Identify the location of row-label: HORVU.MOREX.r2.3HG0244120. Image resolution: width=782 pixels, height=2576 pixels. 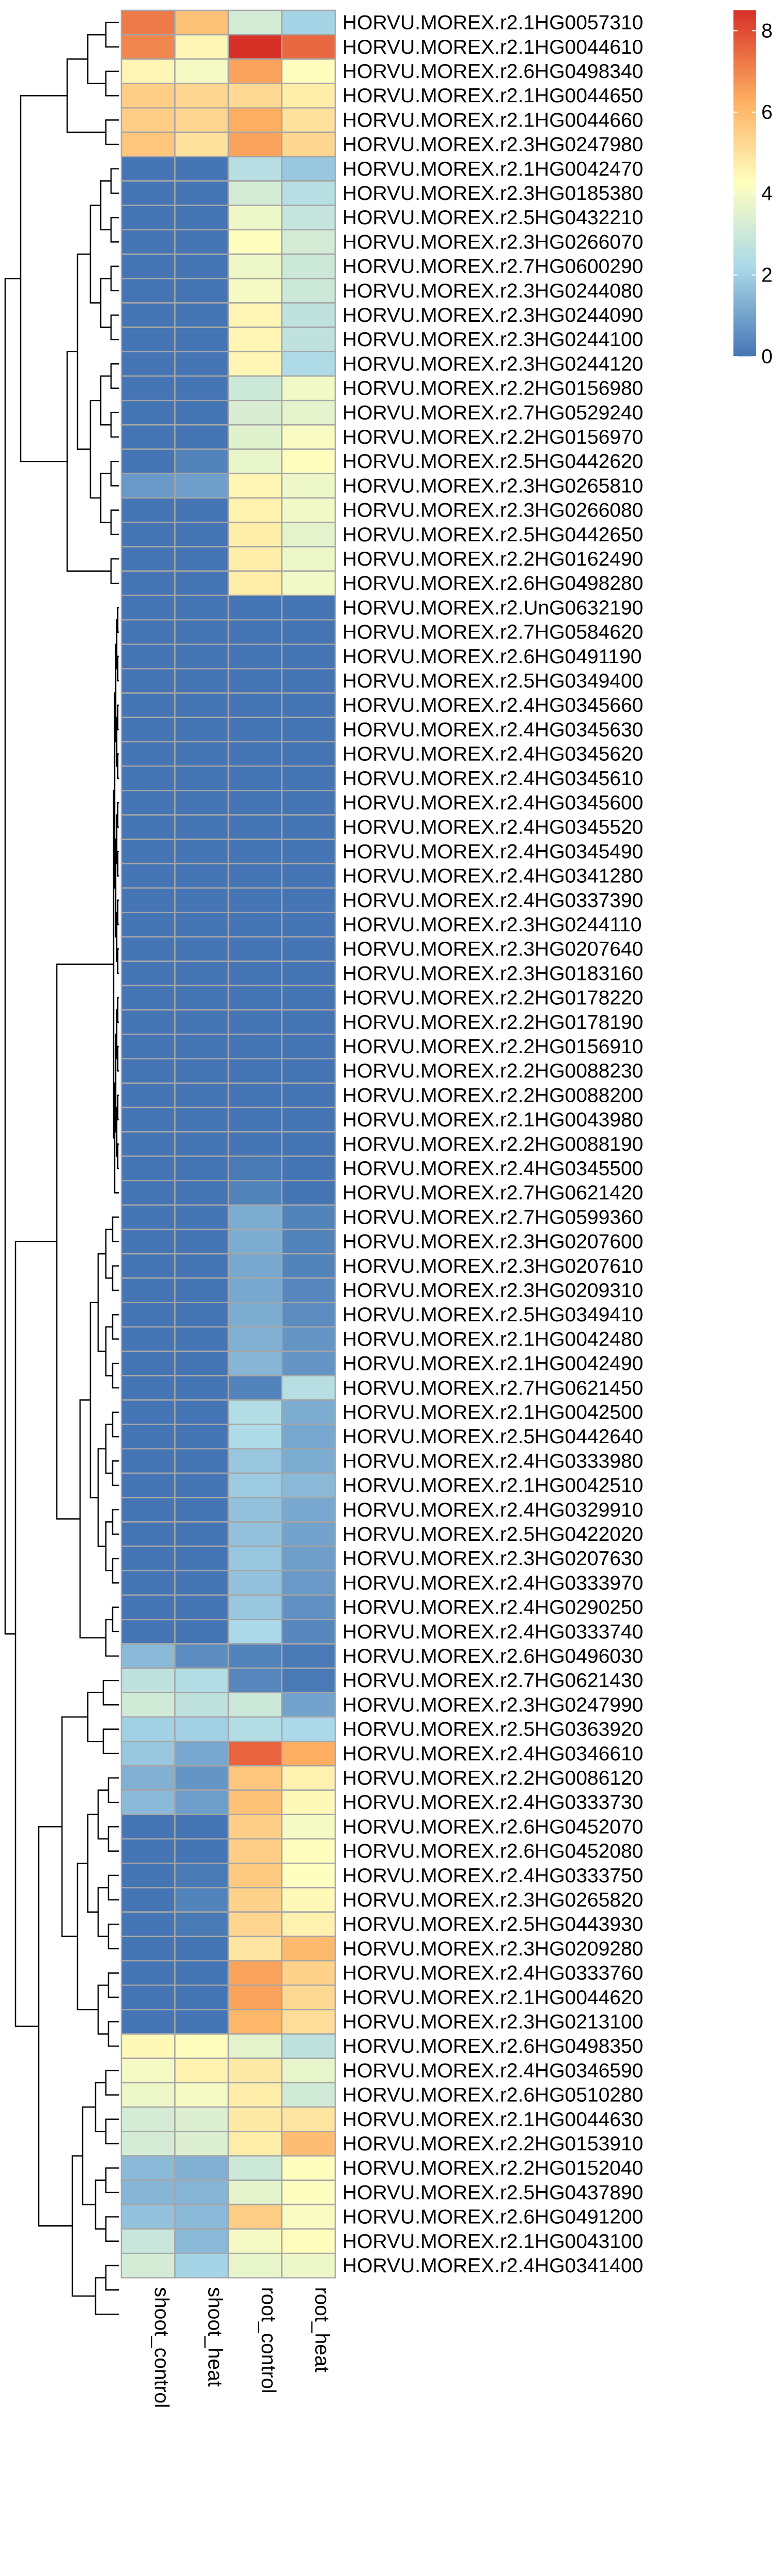
(492, 364).